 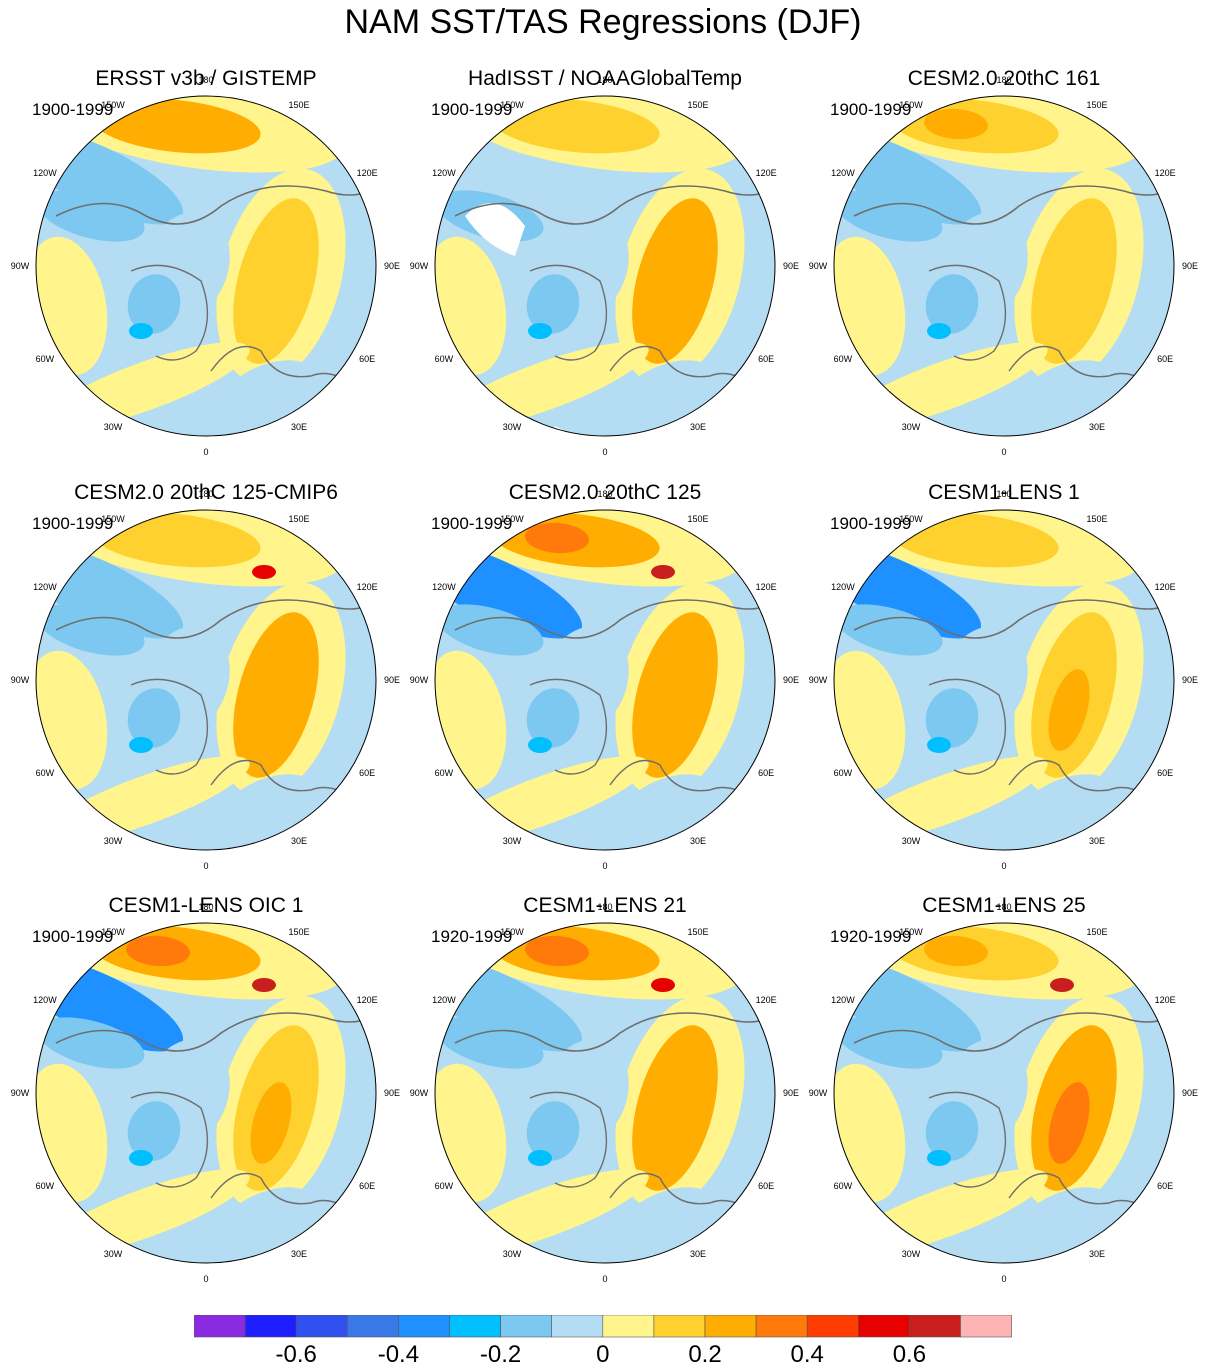 I want to click on colorbar: -0.6 -0.4 -0.2 0 0.2 0.4 0.6, so click(x=603, y=1341).